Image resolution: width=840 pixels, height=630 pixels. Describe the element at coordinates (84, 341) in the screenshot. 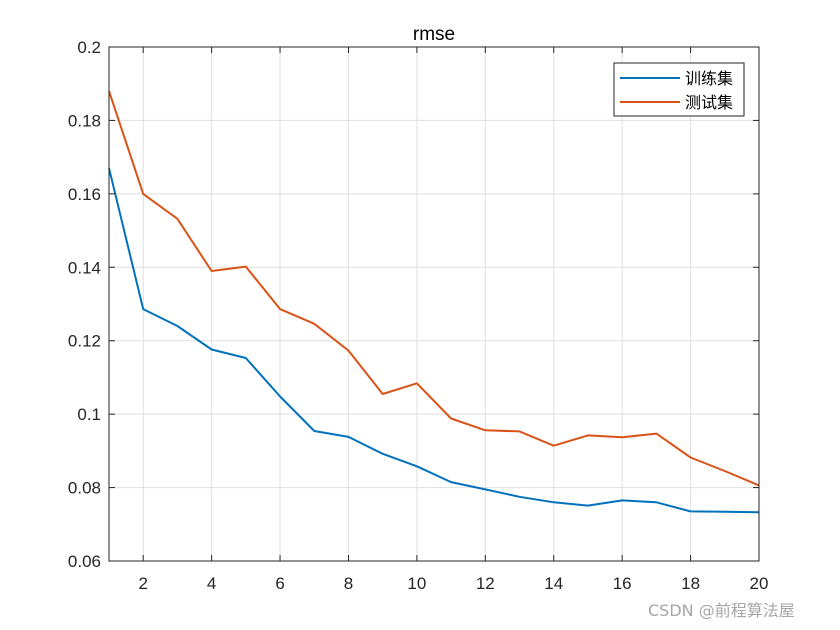

I see `y-tick-label: 0.12` at that location.